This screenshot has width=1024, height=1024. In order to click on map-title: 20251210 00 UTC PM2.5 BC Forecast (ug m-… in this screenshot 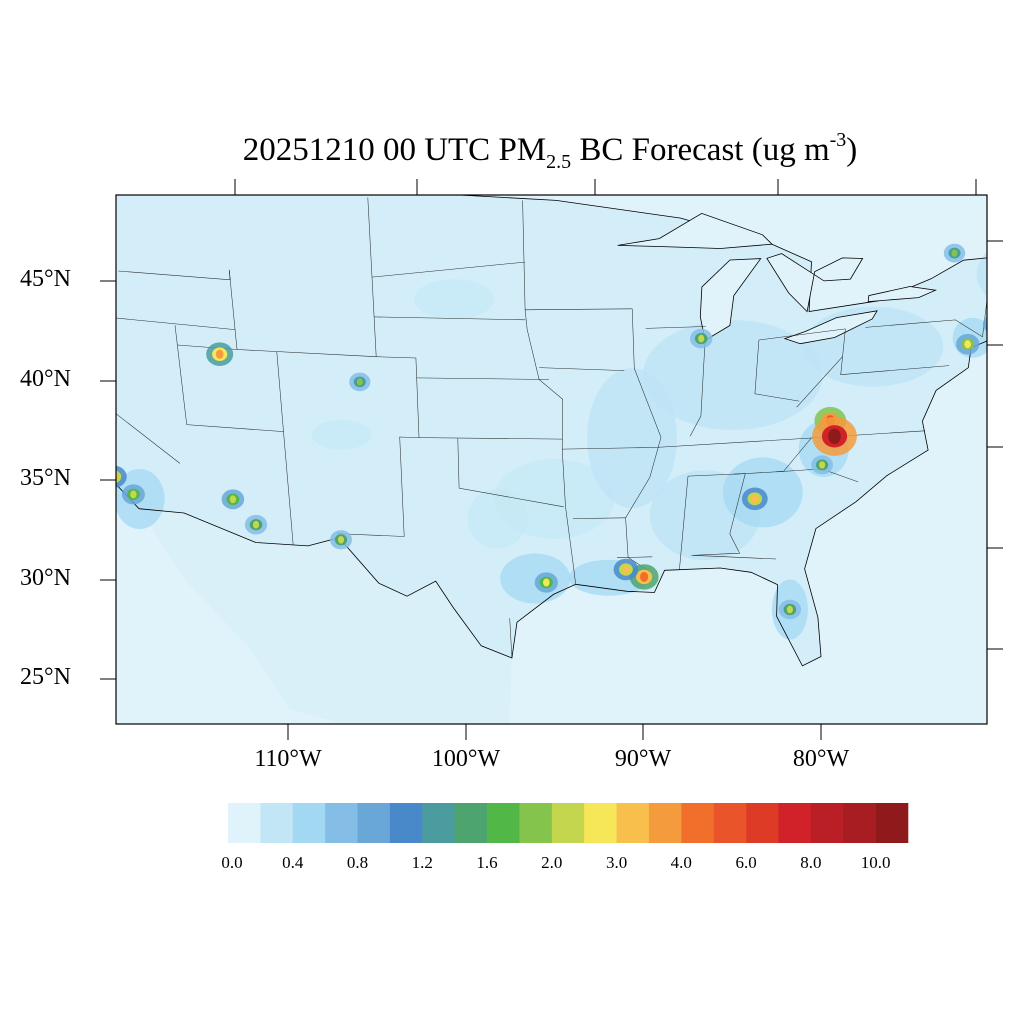, I will do `click(512, 151)`.